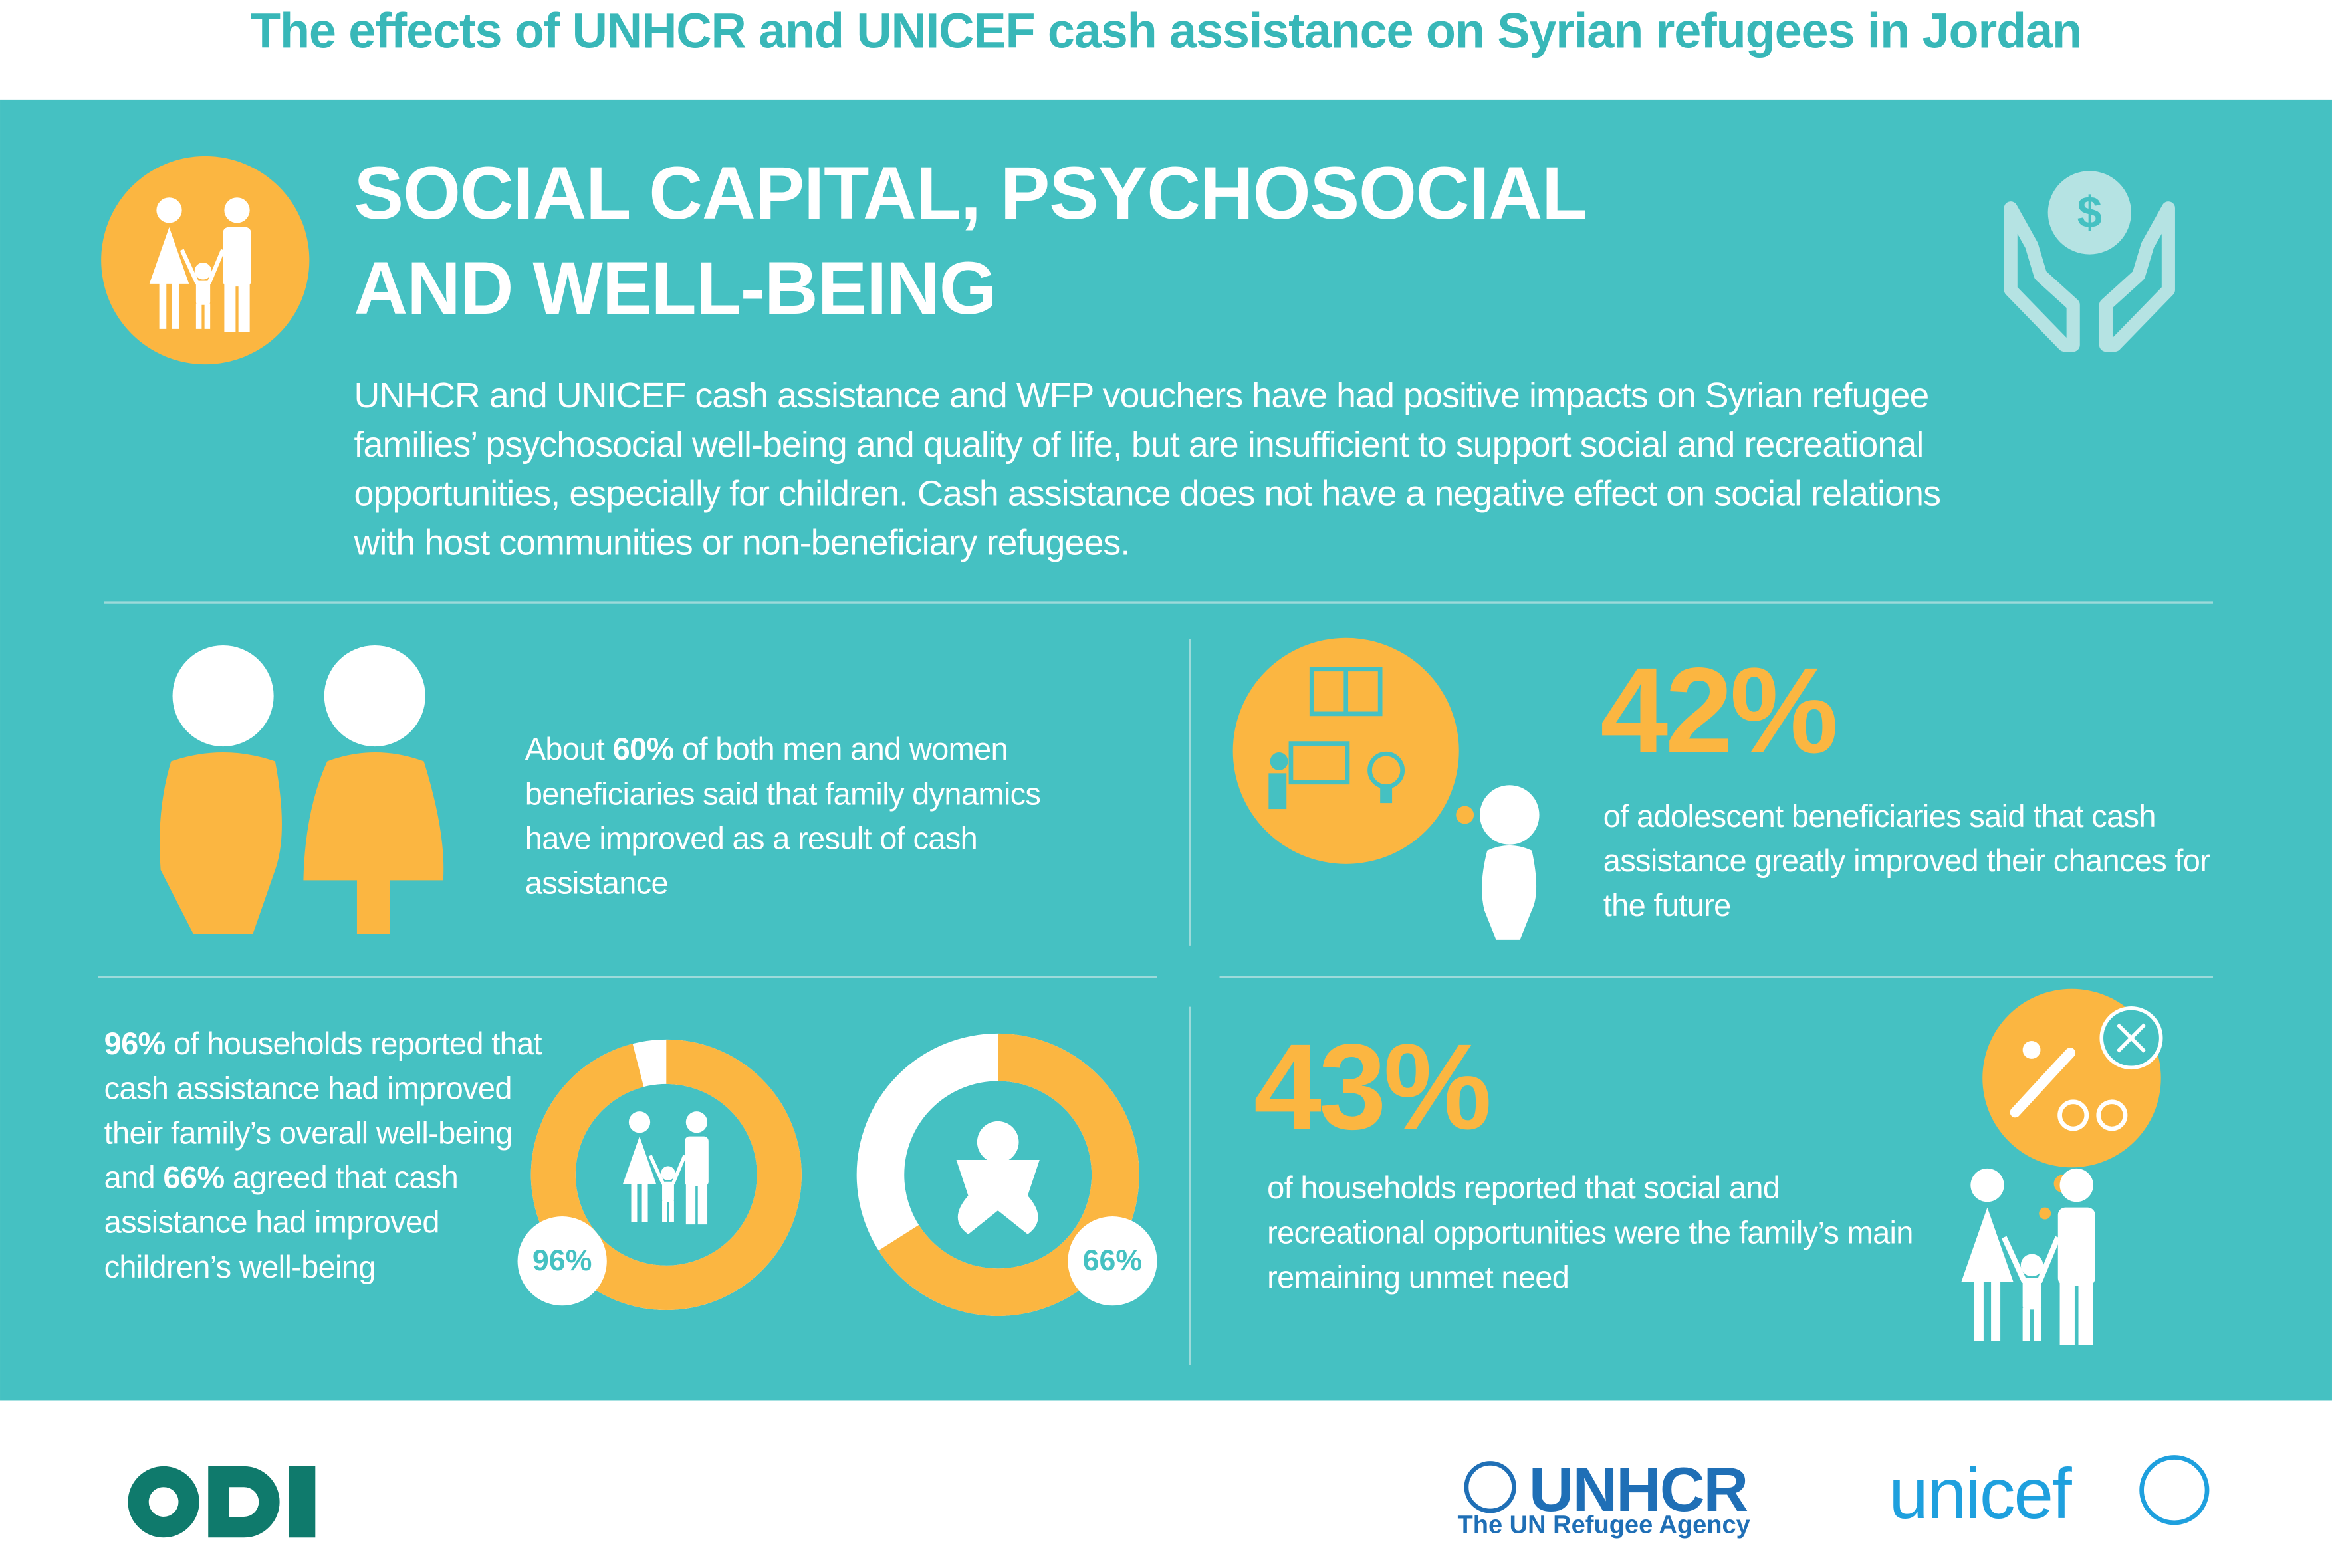  I want to click on family-icon-circle, so click(205, 260).